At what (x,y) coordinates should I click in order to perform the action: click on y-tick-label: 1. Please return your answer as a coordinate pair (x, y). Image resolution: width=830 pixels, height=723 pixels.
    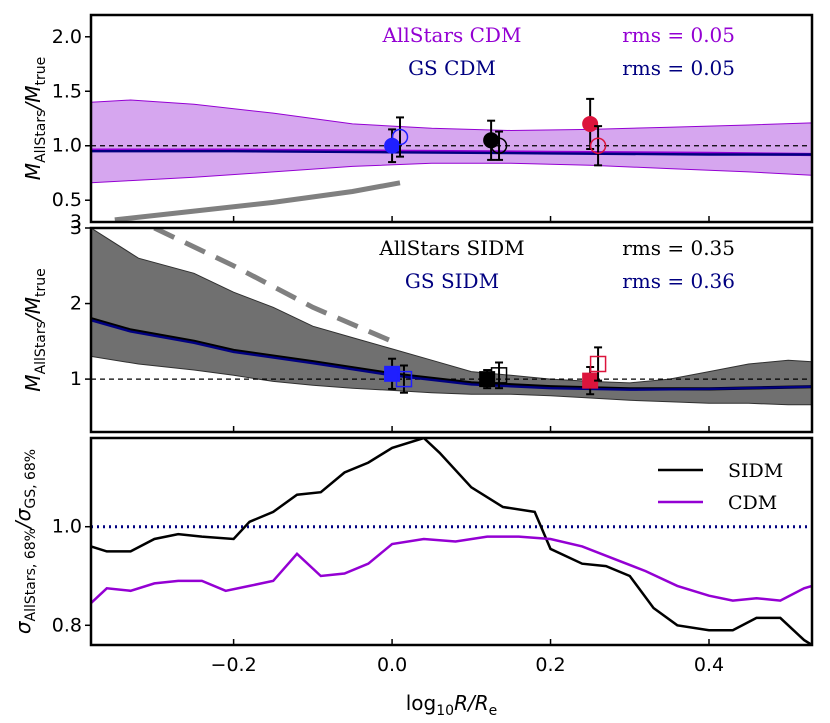
    Looking at the image, I should click on (76, 379).